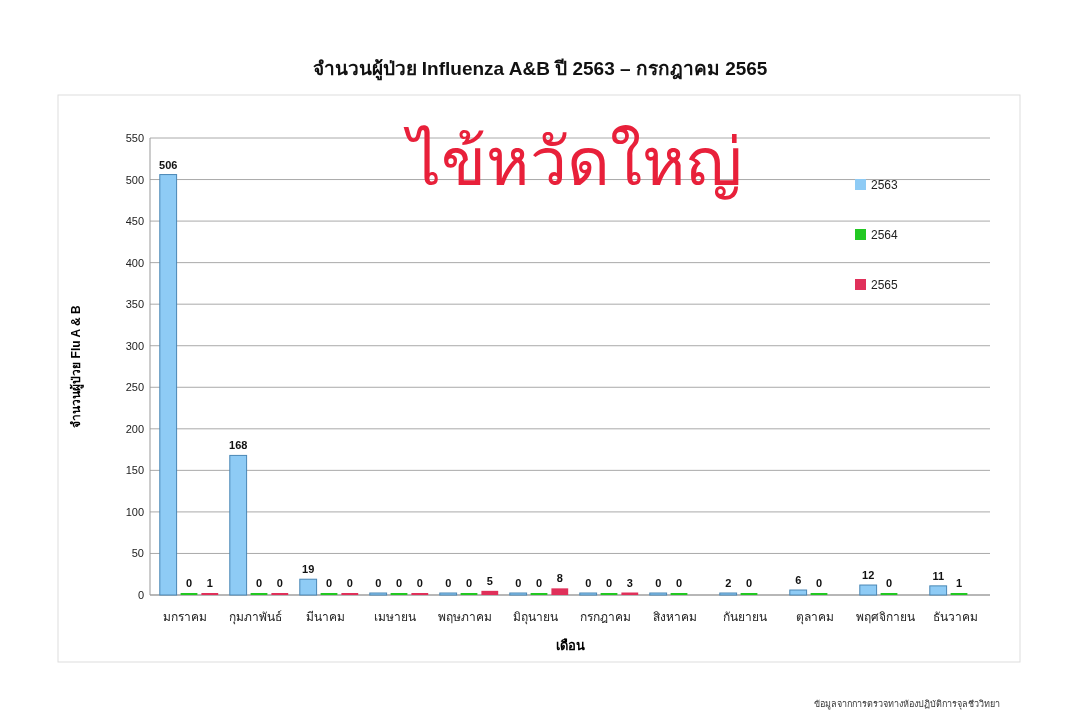 This screenshot has width=1080, height=723. I want to click on y-tick-label: 300, so click(134, 345).